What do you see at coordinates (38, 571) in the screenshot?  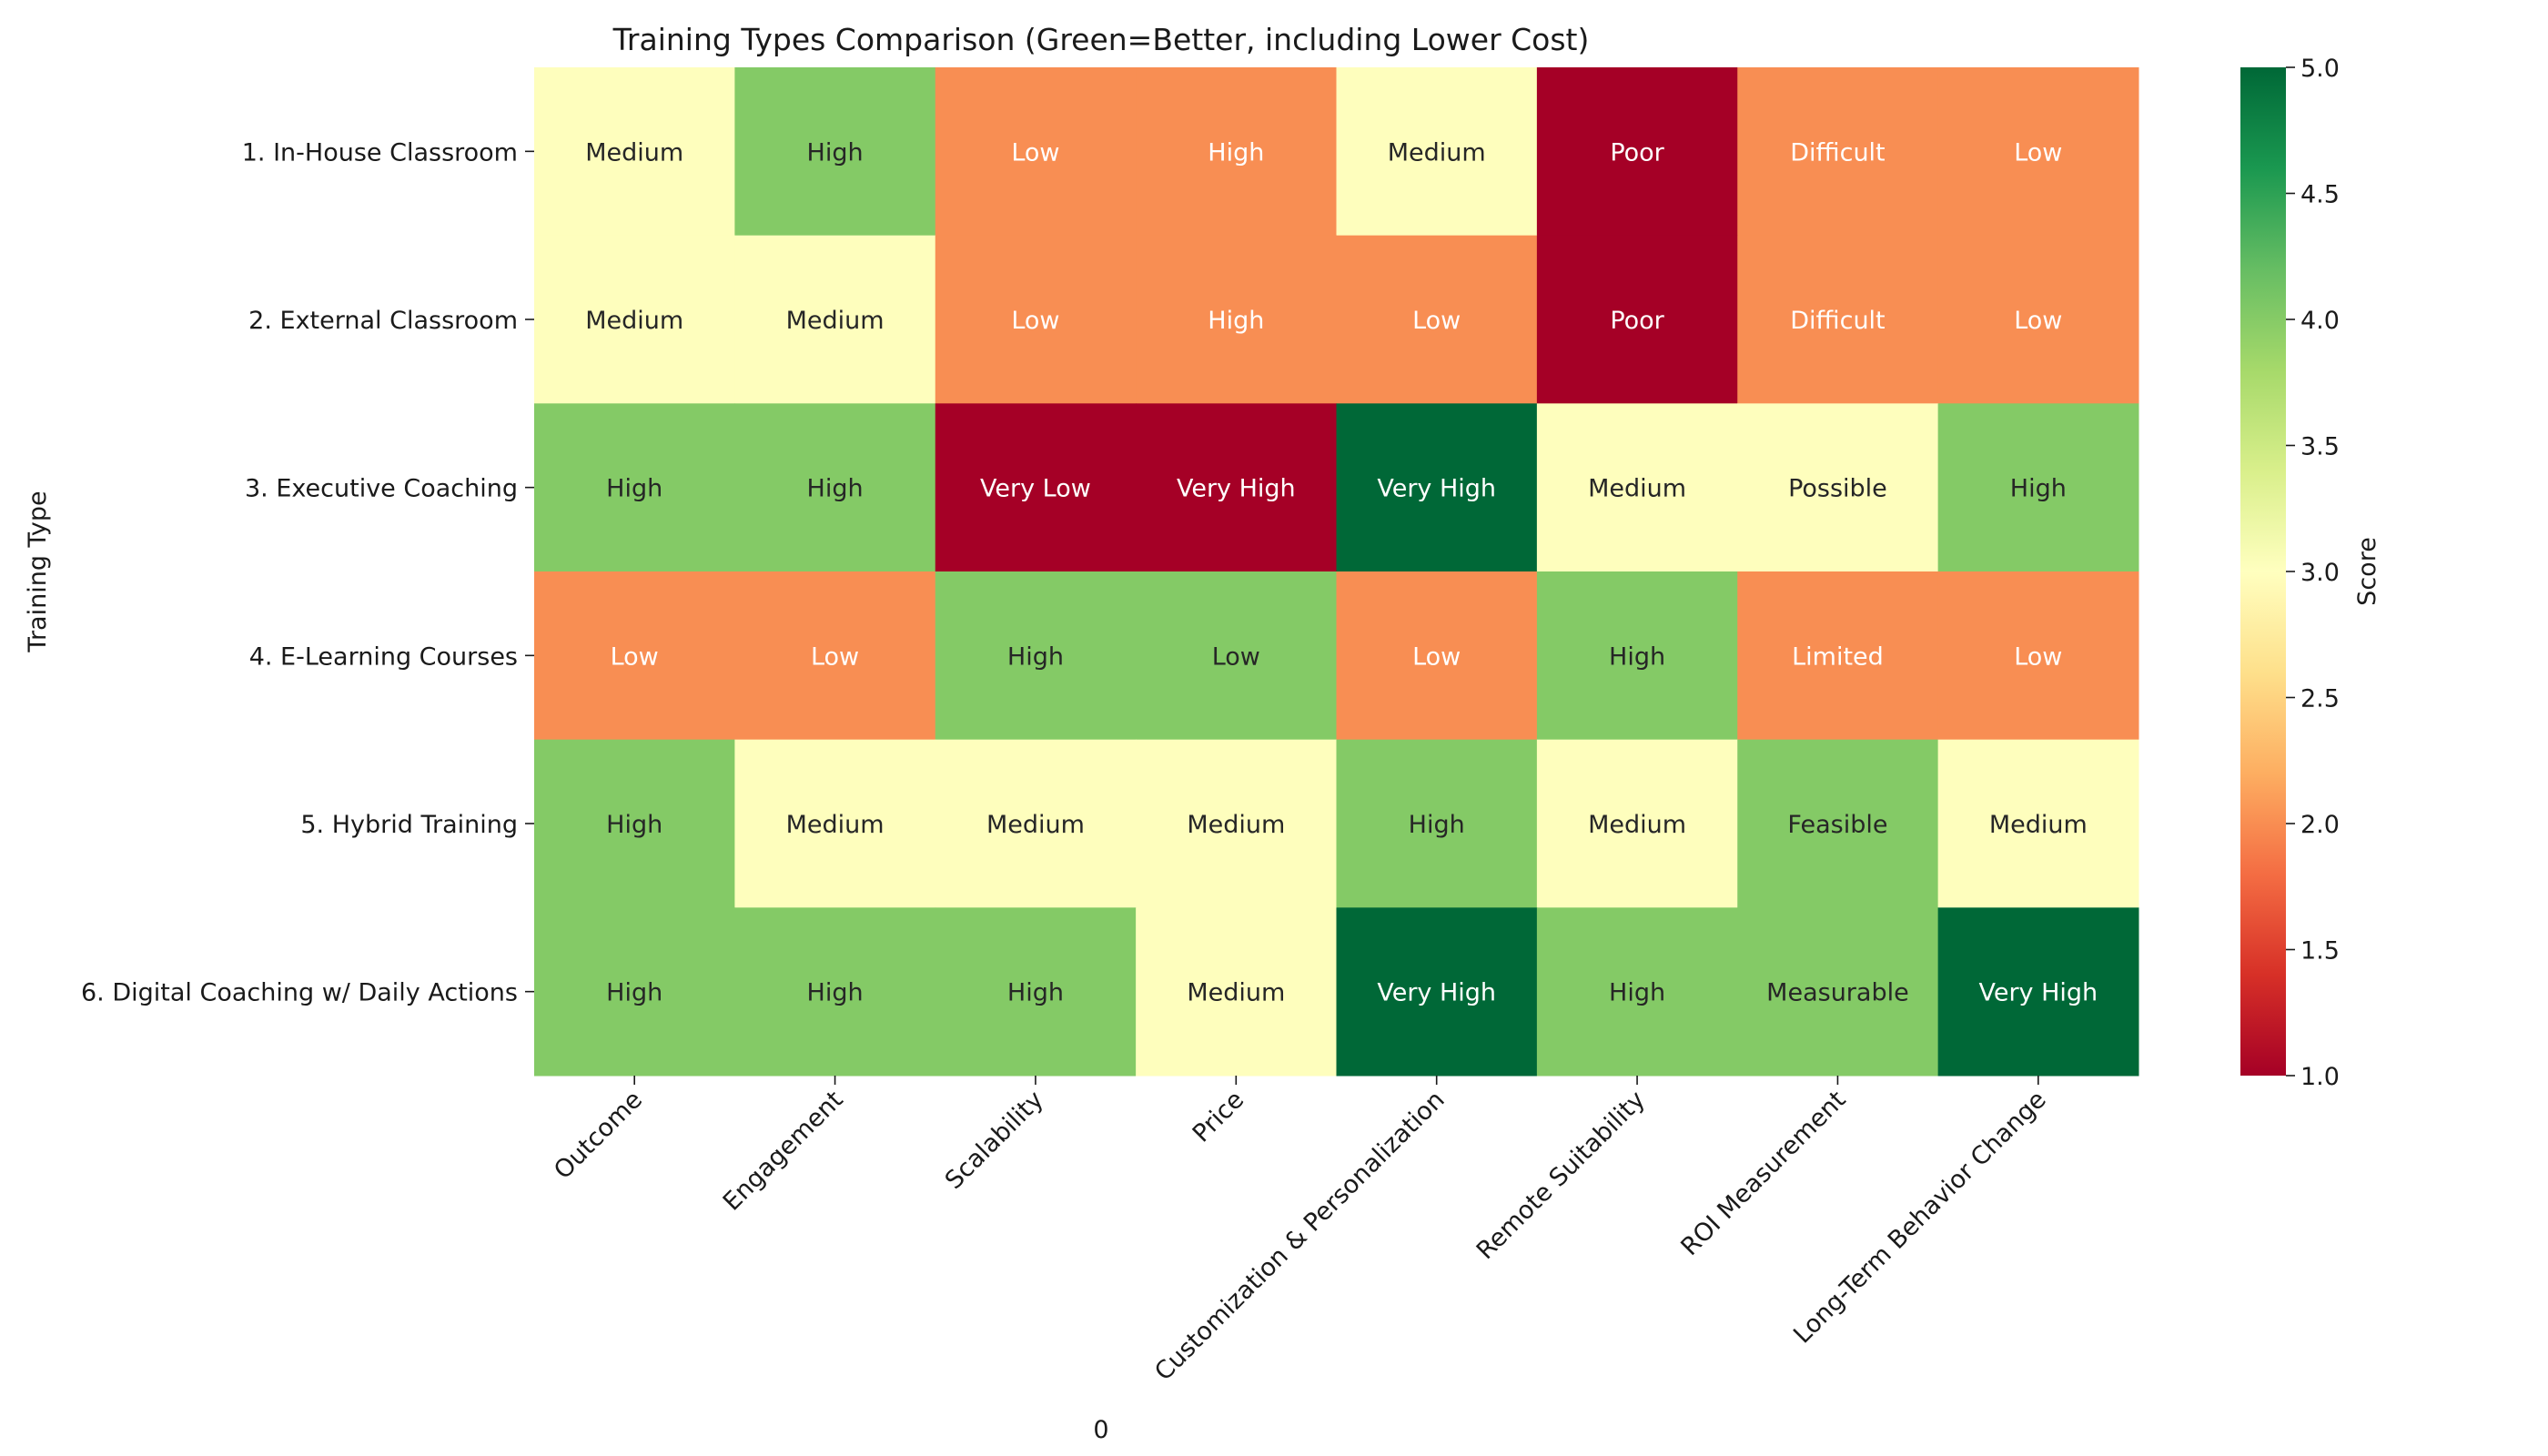 I see `y-axis-title: Training Type` at bounding box center [38, 571].